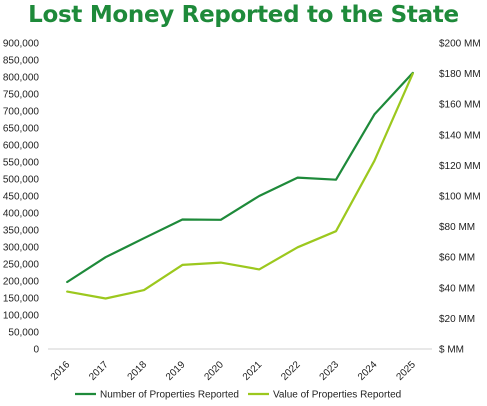  I want to click on y-right-tick-label: $180 MM, so click(460, 74).